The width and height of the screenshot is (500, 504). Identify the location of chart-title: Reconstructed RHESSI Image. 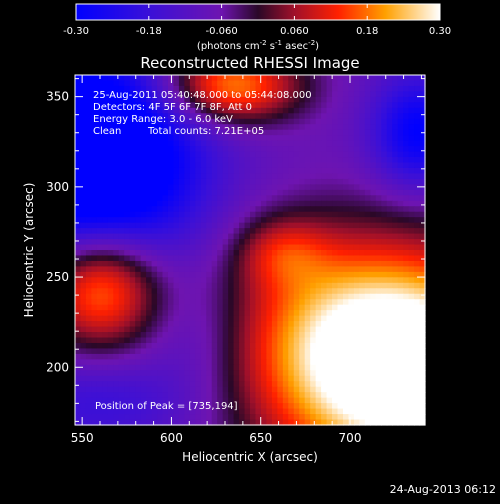
(249, 63).